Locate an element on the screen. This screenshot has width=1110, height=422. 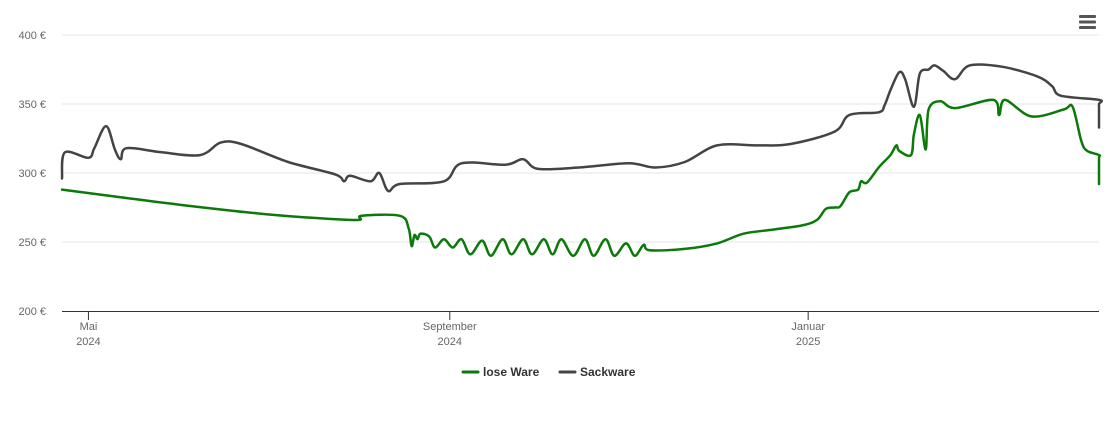
x-tick-label: Januar is located at coordinates (808, 327).